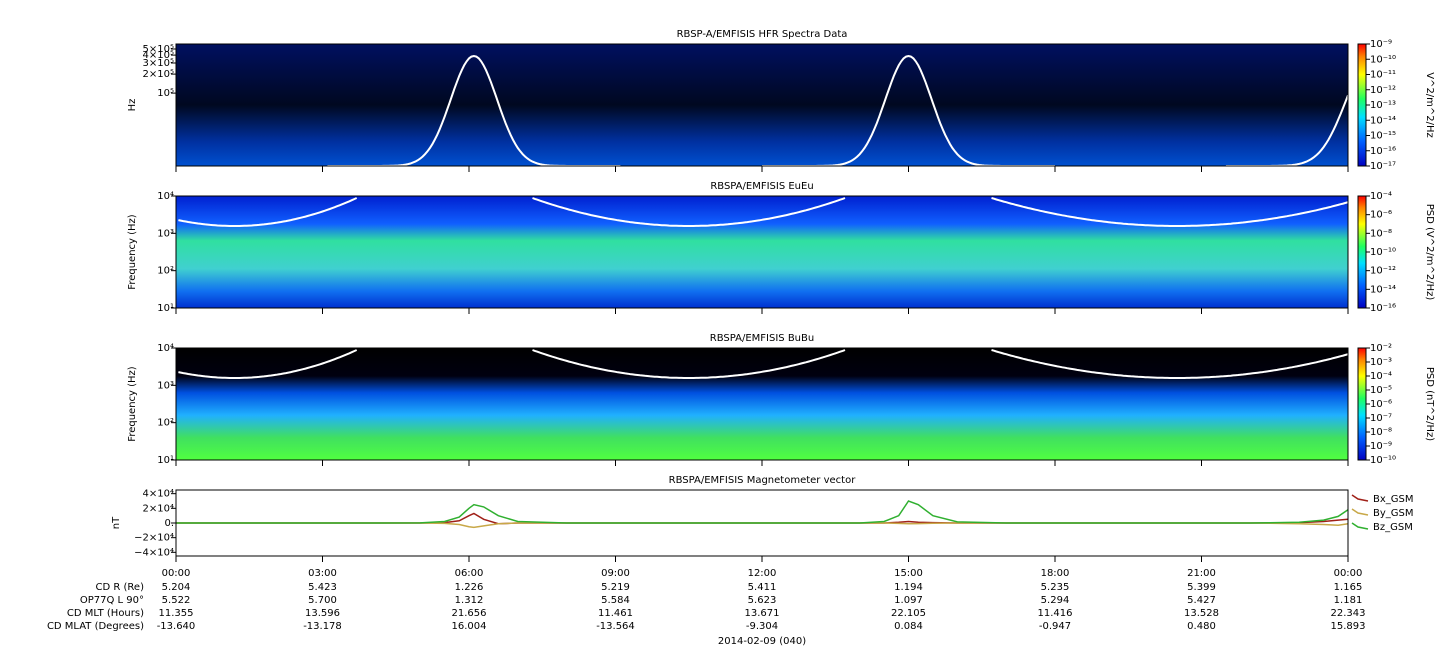  I want to click on colorbar-tick-label: 10⁻¹¹, so click(1383, 75).